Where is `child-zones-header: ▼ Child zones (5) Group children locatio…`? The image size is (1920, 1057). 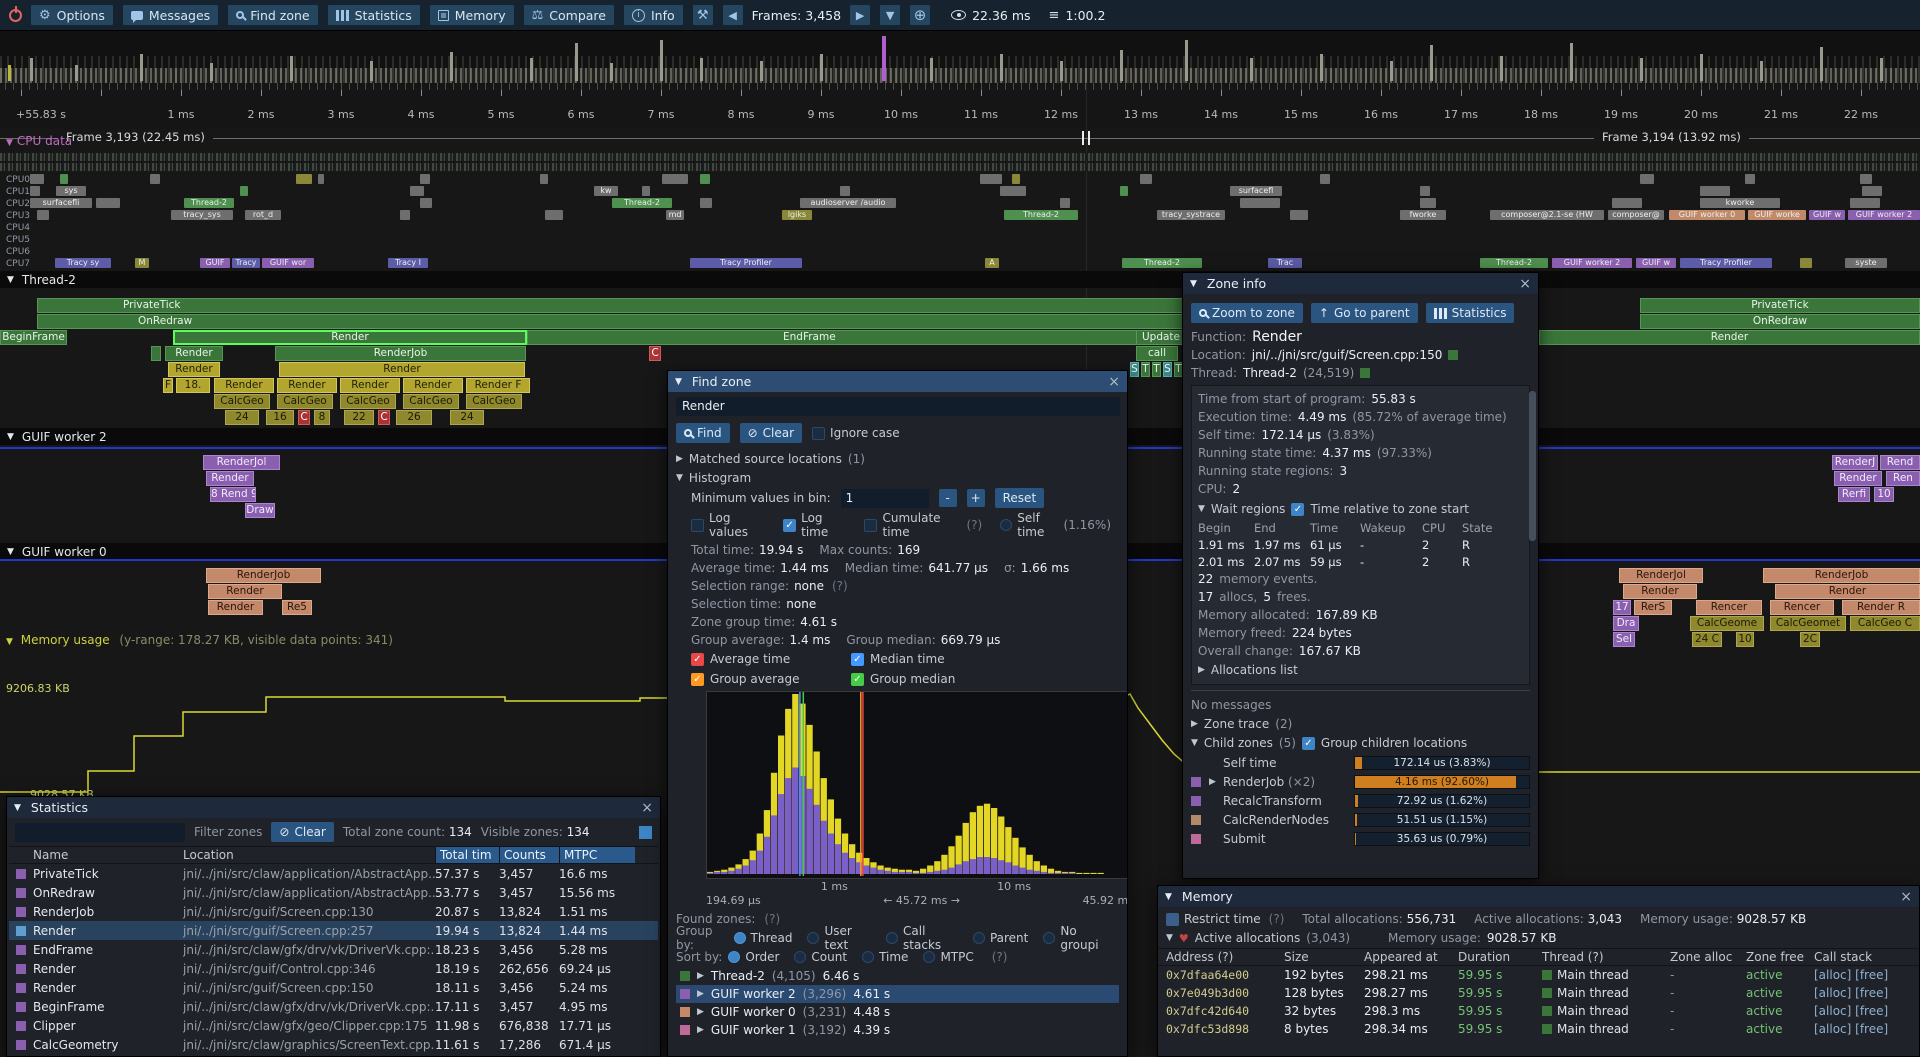 child-zones-header: ▼ Child zones (5) Group children locatio… is located at coordinates (1360, 743).